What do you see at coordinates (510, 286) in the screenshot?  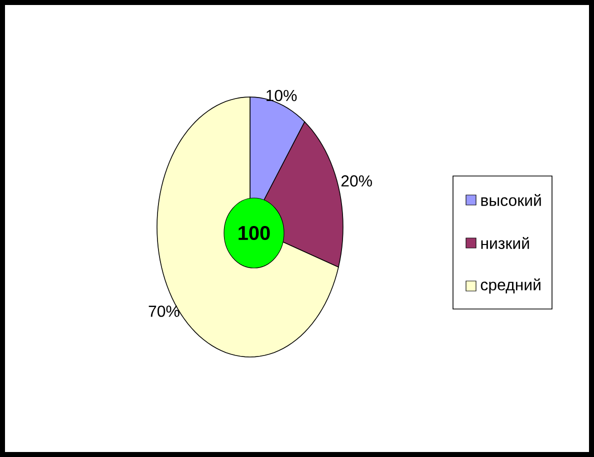 I see `legend-label: средний` at bounding box center [510, 286].